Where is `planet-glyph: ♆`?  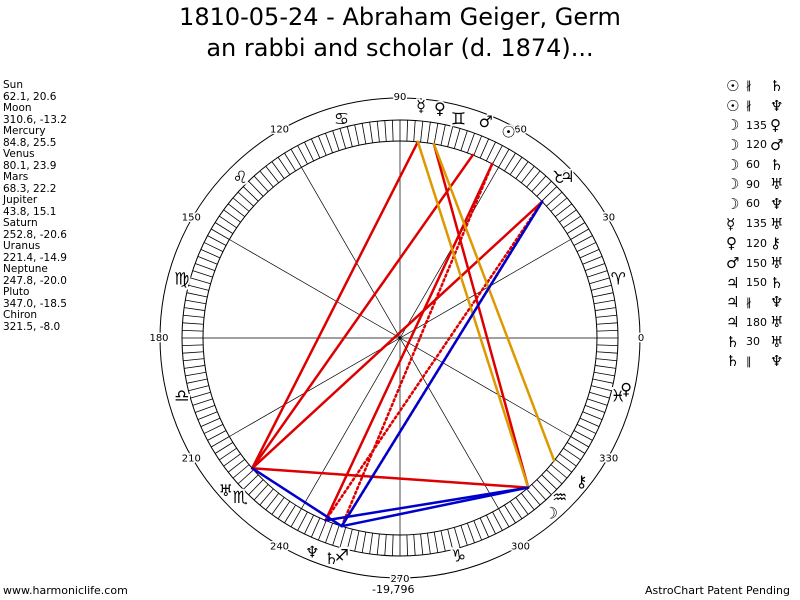 planet-glyph: ♆ is located at coordinates (312, 551).